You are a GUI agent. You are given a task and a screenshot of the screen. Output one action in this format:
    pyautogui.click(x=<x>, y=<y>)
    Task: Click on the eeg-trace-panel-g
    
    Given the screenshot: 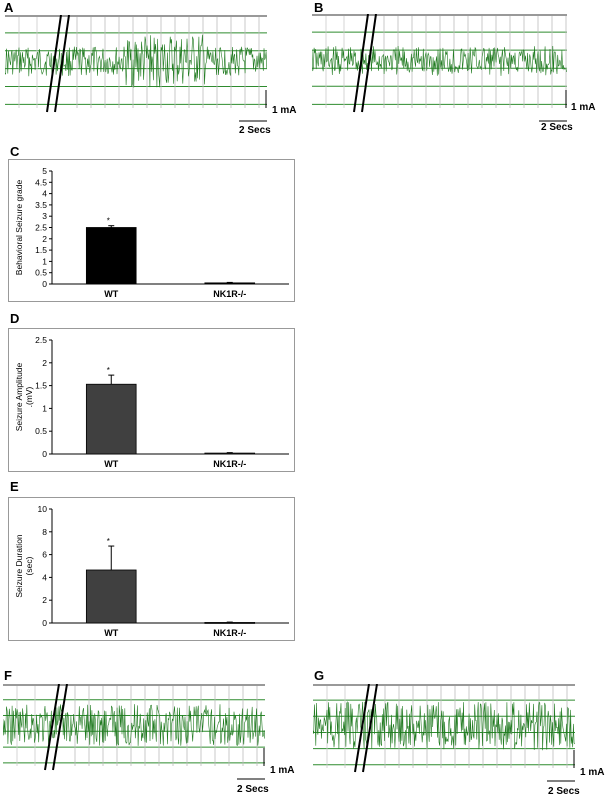 What is the action you would take?
    pyautogui.click(x=444, y=733)
    